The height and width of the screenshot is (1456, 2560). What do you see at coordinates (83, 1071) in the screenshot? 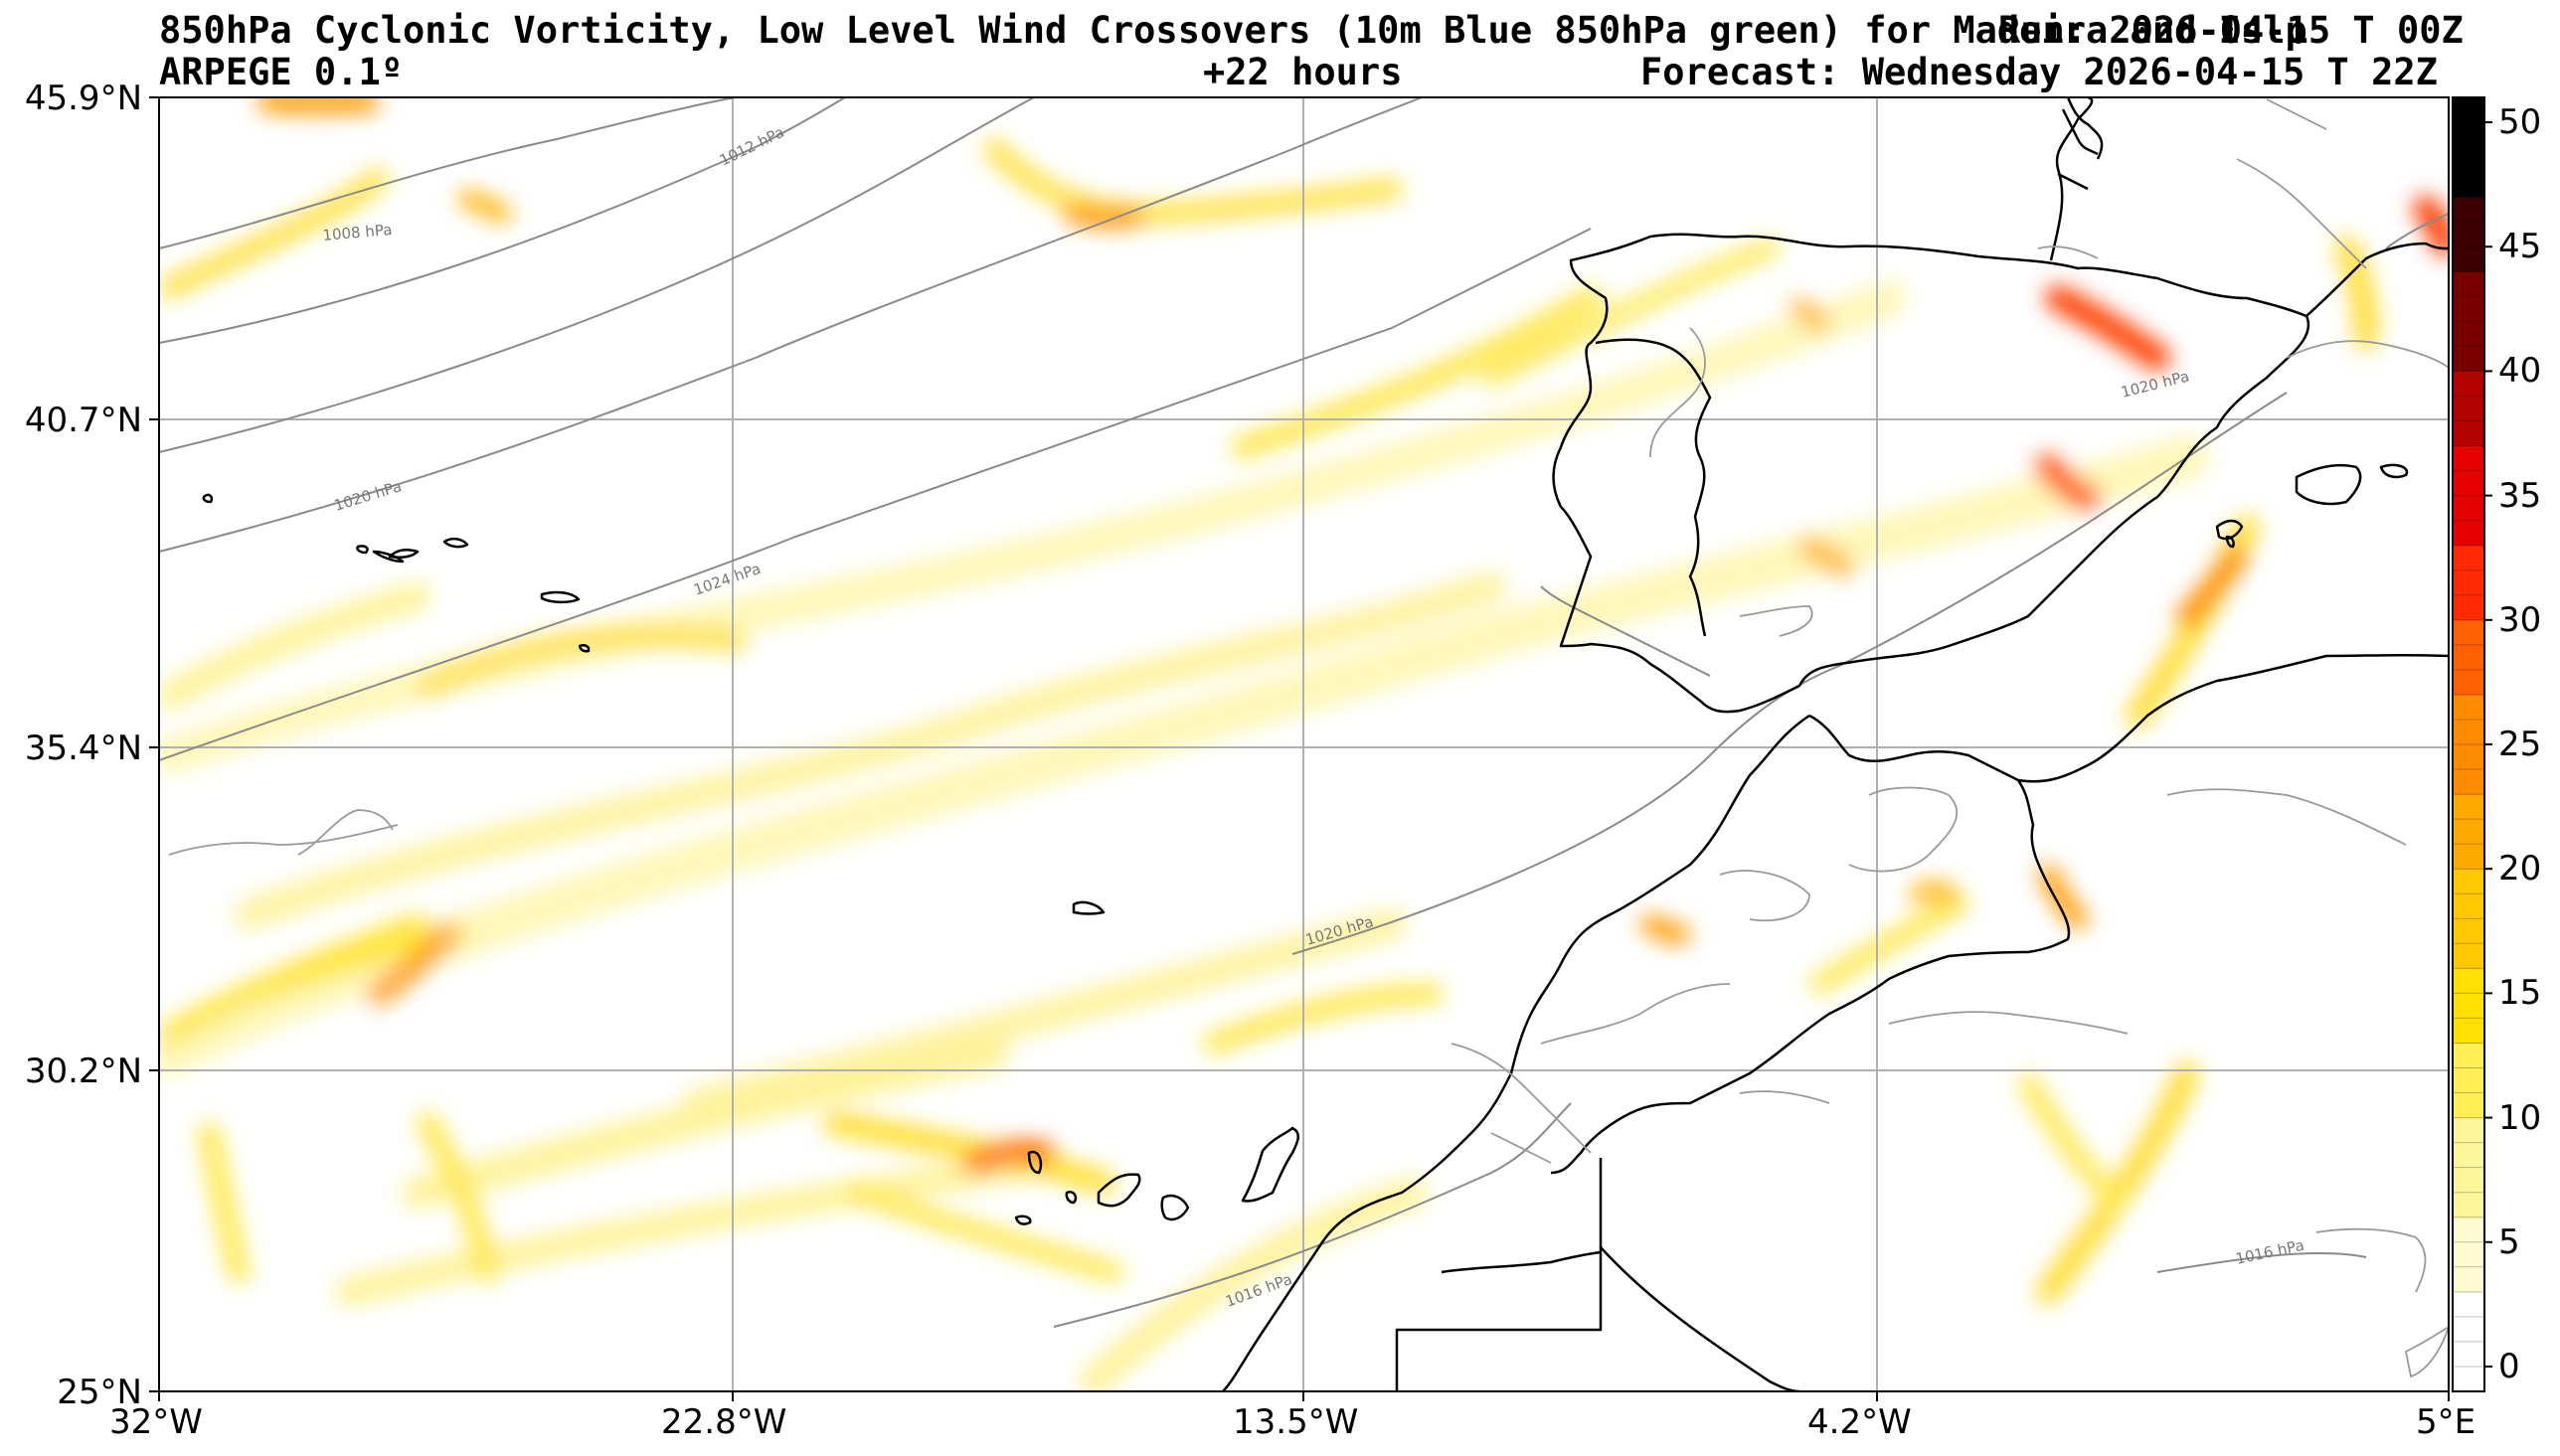
I see `lat-label: 30.2°N` at bounding box center [83, 1071].